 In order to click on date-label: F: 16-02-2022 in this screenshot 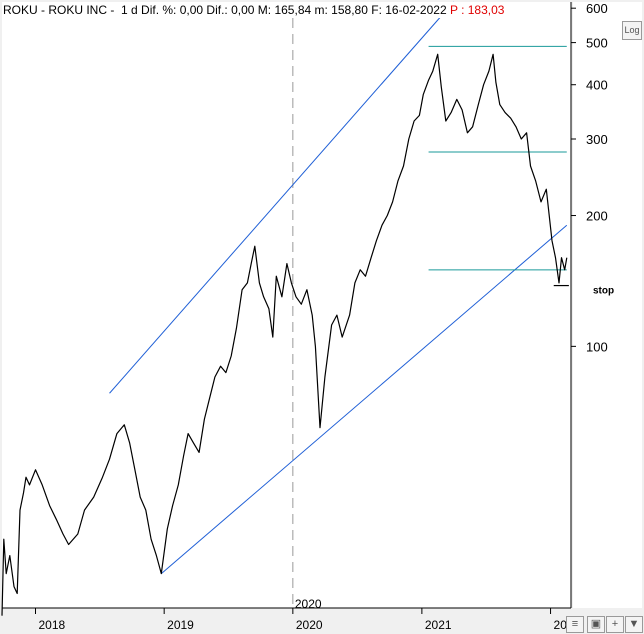, I will do `click(409, 10)`.